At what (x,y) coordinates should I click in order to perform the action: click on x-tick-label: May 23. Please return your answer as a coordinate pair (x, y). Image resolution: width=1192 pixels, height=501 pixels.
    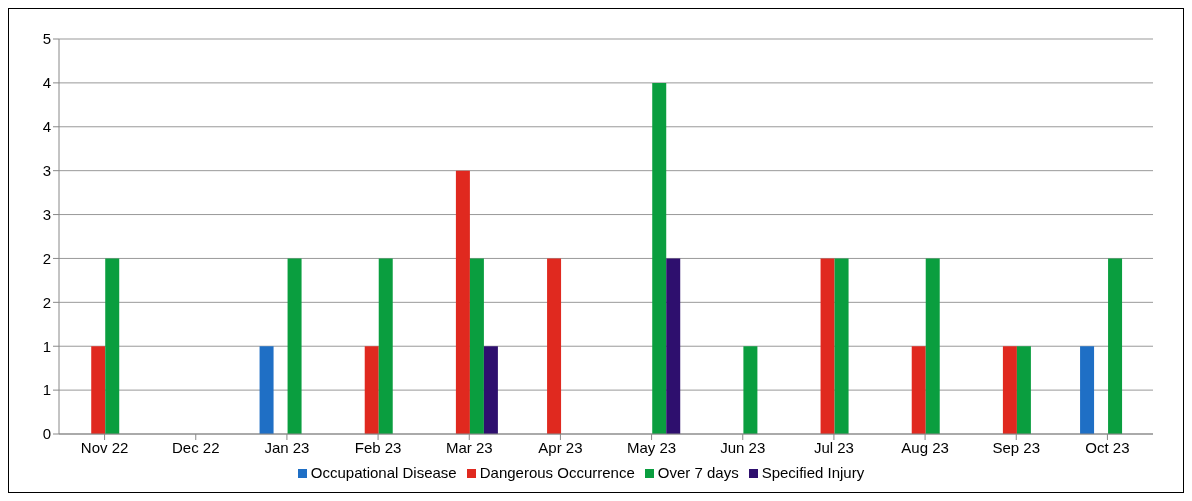
    Looking at the image, I should click on (651, 447).